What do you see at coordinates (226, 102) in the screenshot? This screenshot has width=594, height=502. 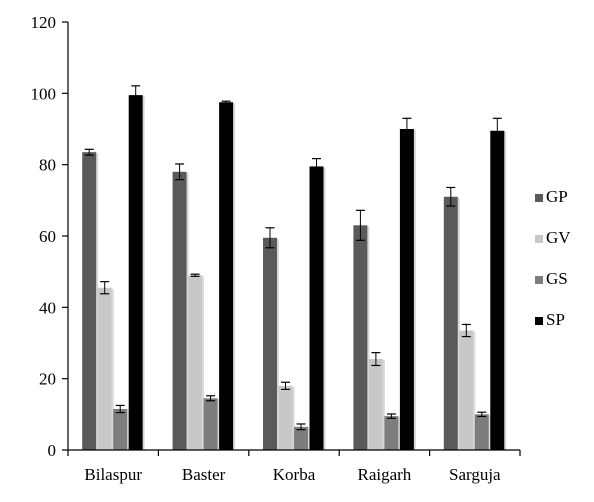 I see `error-bar-sp-baster` at bounding box center [226, 102].